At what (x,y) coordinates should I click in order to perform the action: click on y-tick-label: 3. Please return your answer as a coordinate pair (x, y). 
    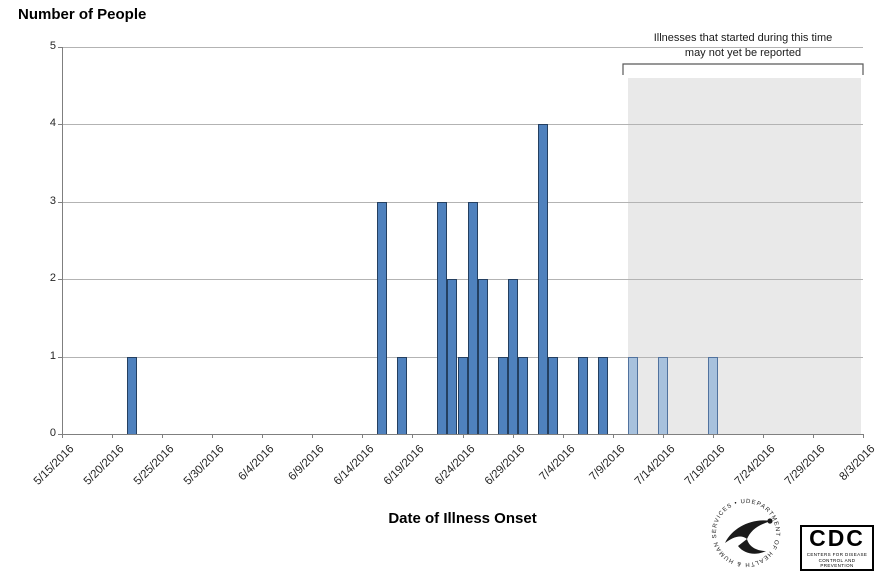
    Looking at the image, I should click on (52, 201).